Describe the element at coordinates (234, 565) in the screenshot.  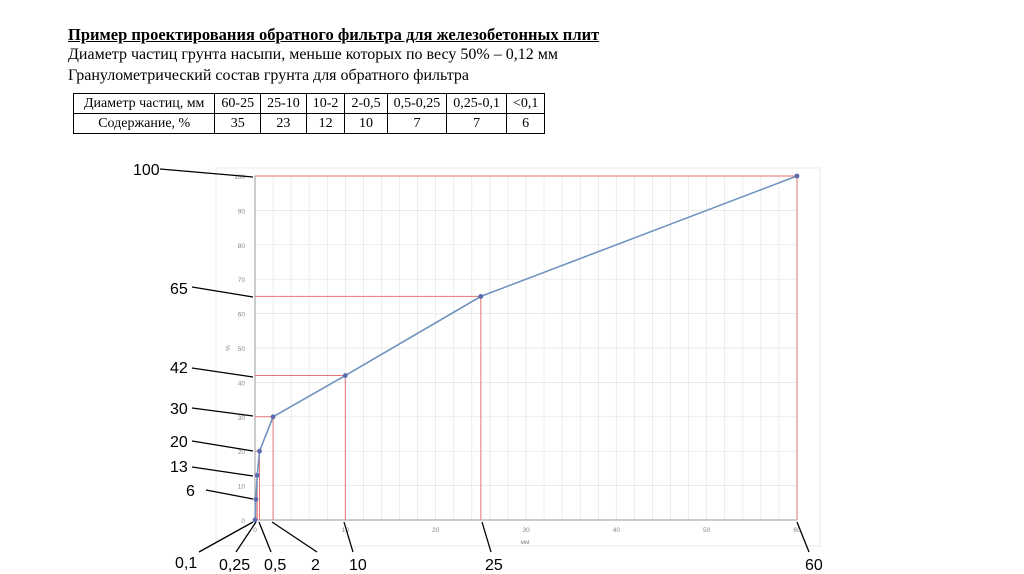
I see `x-callout-label: 0,25` at that location.